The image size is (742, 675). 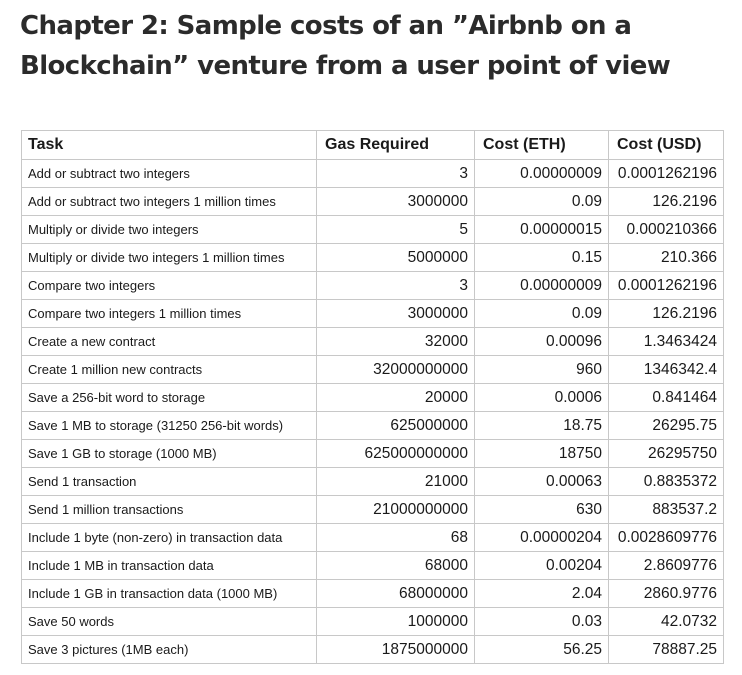 I want to click on cell-cost-eth: 0.00204, so click(x=541, y=565).